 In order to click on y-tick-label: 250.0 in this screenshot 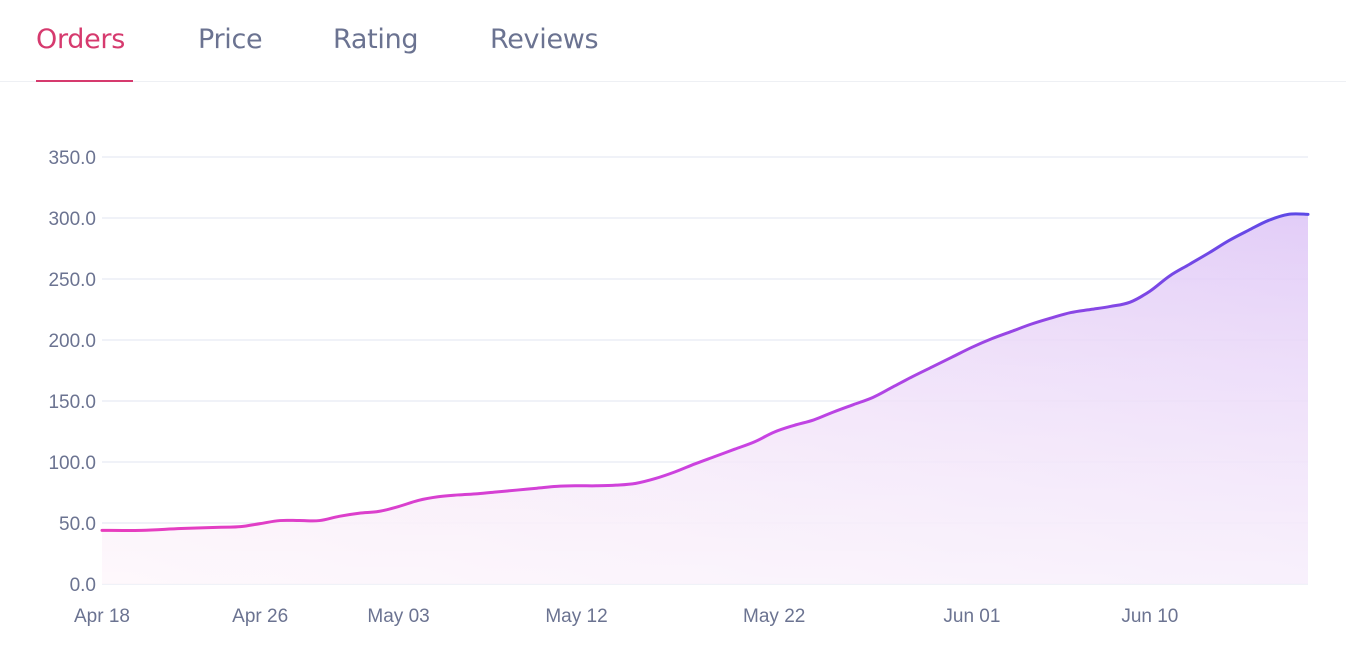, I will do `click(72, 280)`.